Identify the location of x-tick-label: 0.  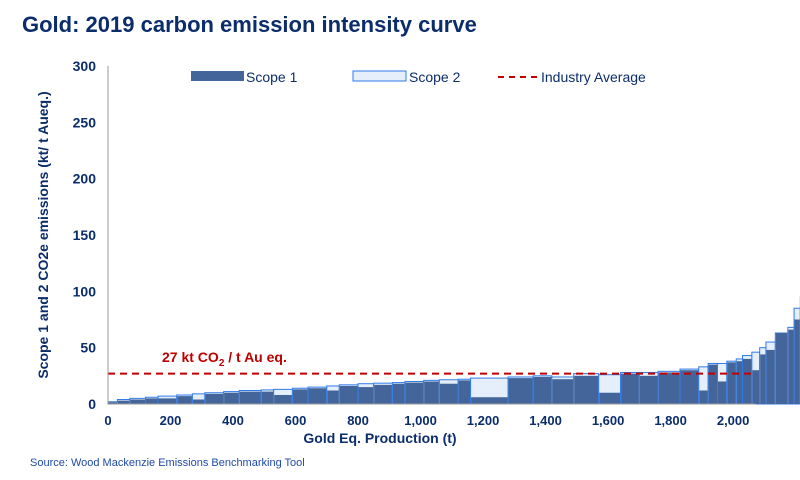
(107, 420).